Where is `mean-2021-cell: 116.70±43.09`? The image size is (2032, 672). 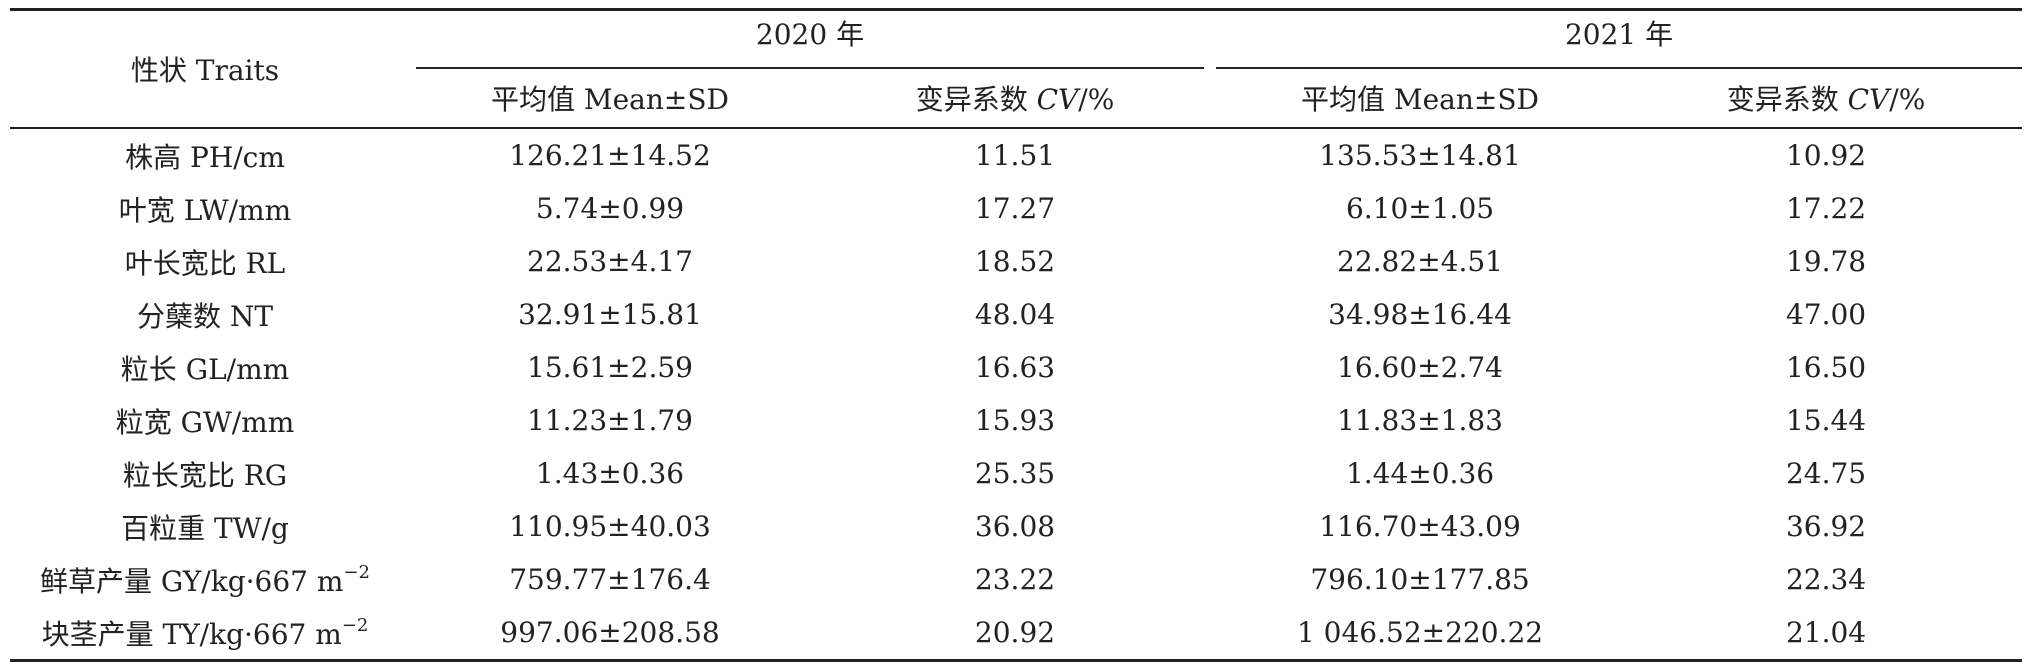
mean-2021-cell: 116.70±43.09 is located at coordinates (1420, 526).